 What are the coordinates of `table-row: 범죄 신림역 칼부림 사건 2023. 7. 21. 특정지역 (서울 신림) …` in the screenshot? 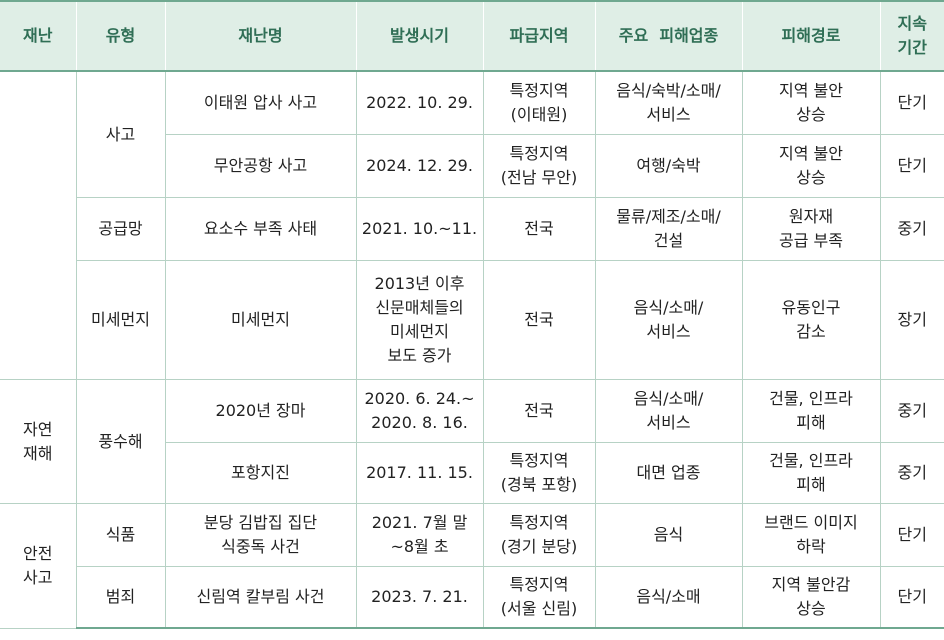 It's located at (472, 597).